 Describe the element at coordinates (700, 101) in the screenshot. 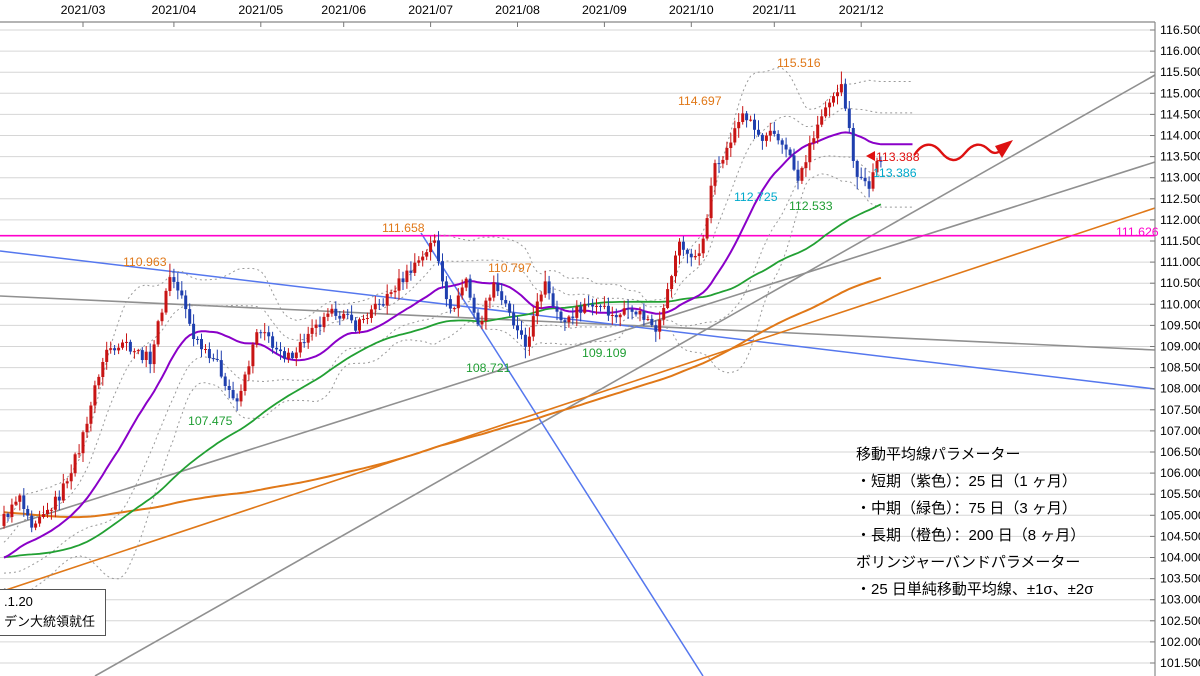

I see `svg-text: 114.697` at that location.